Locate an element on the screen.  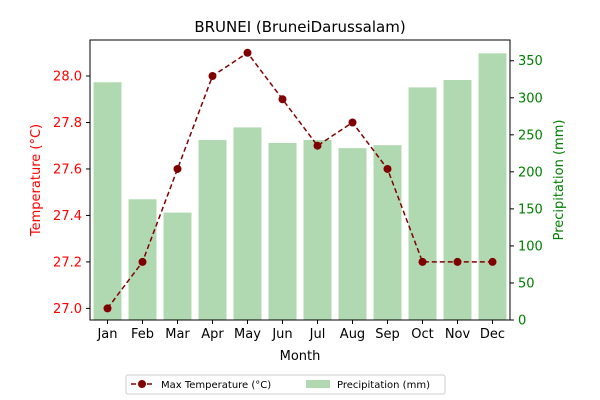
x-tick-label: May is located at coordinates (247, 334).